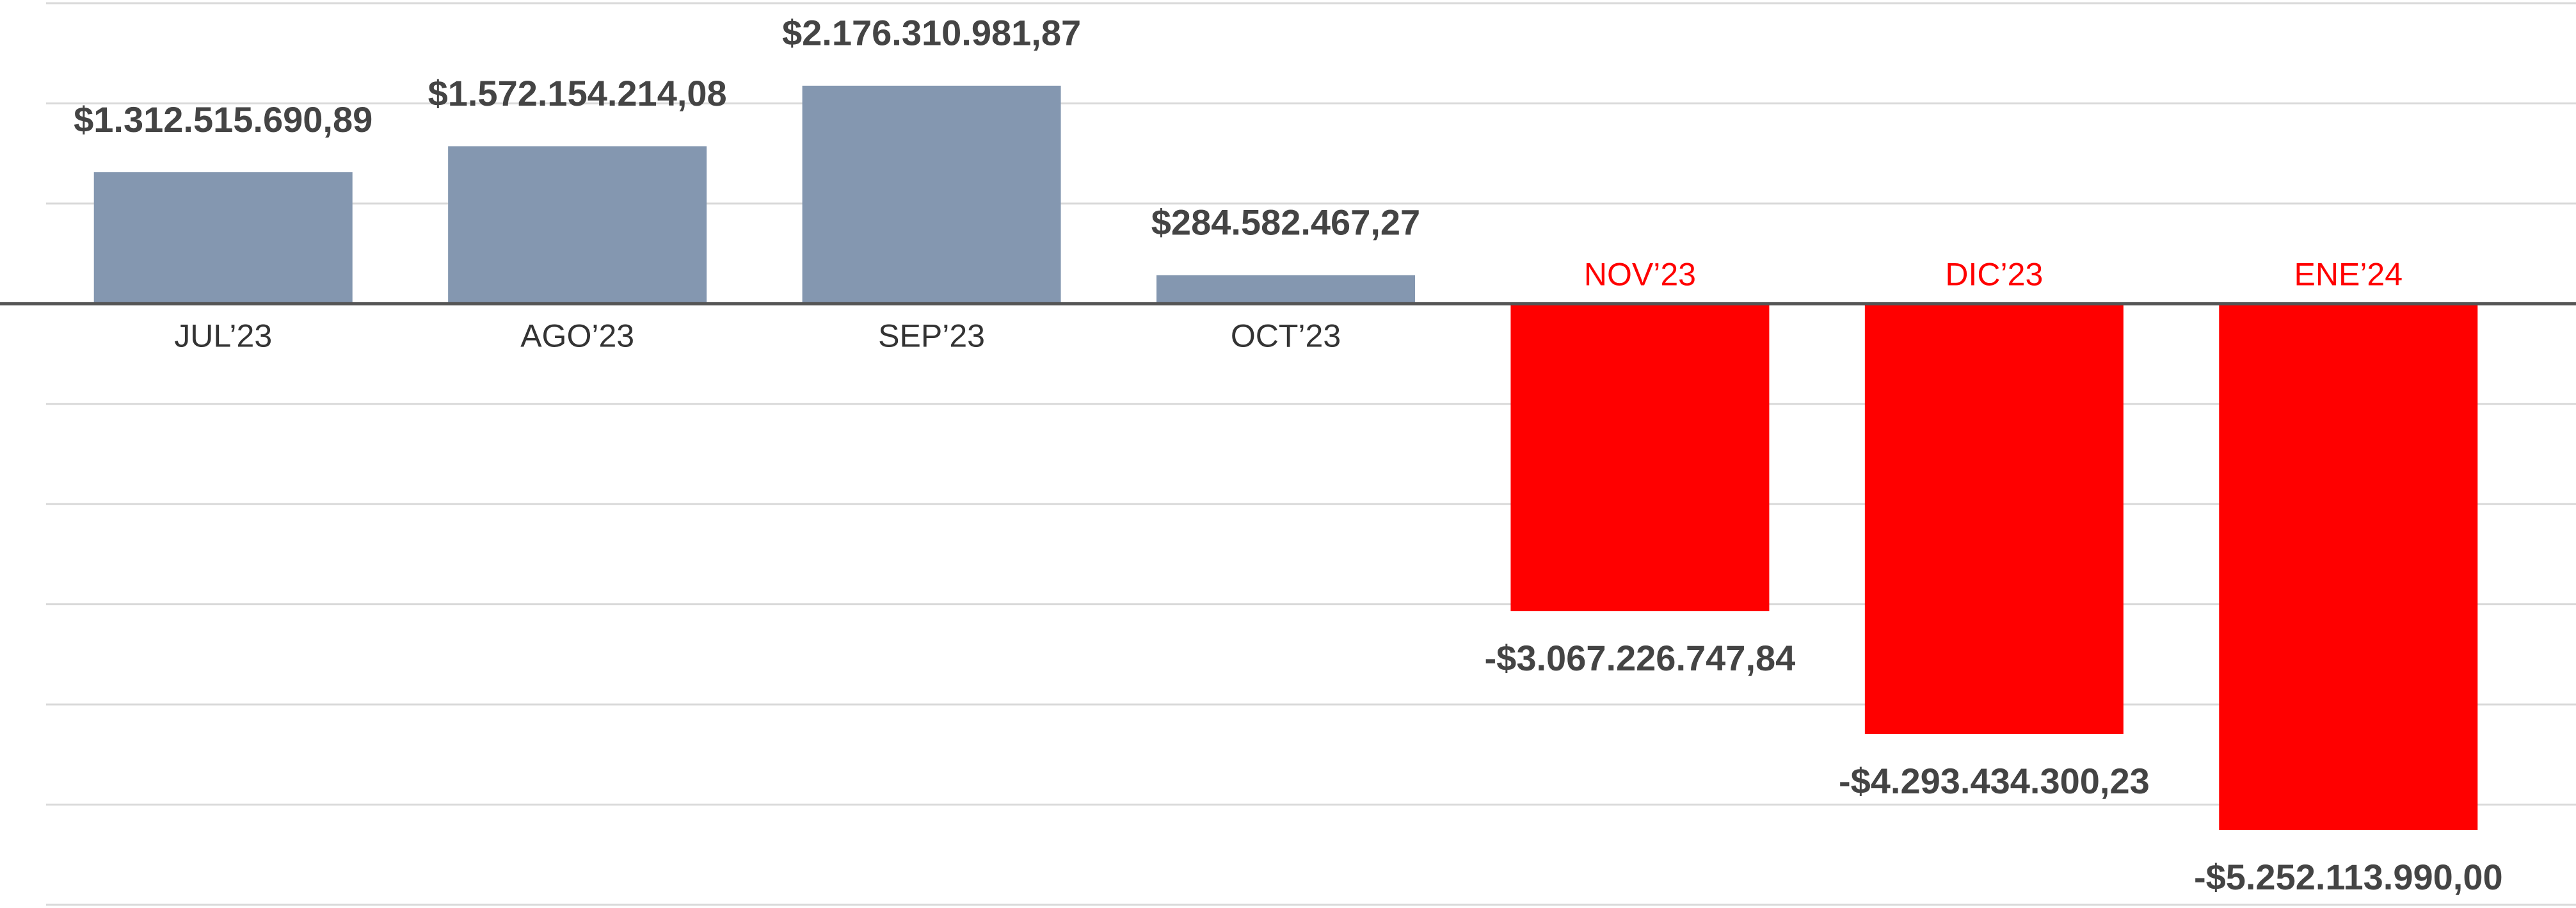 The height and width of the screenshot is (908, 2576). I want to click on x-tick-label: DIC’23, so click(1994, 275).